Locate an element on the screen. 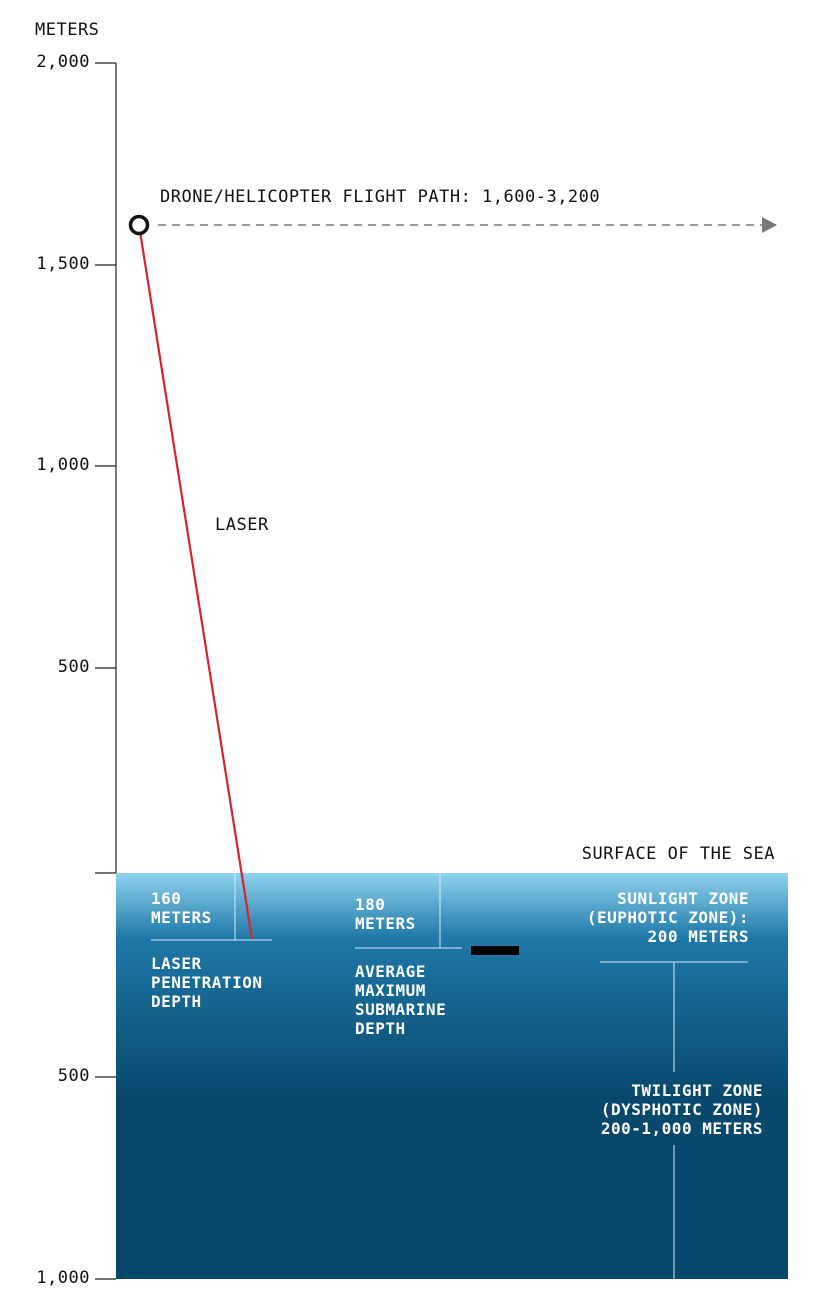 This screenshot has height=1314, width=816. altitude-tick-label: 1,500 is located at coordinates (63, 264).